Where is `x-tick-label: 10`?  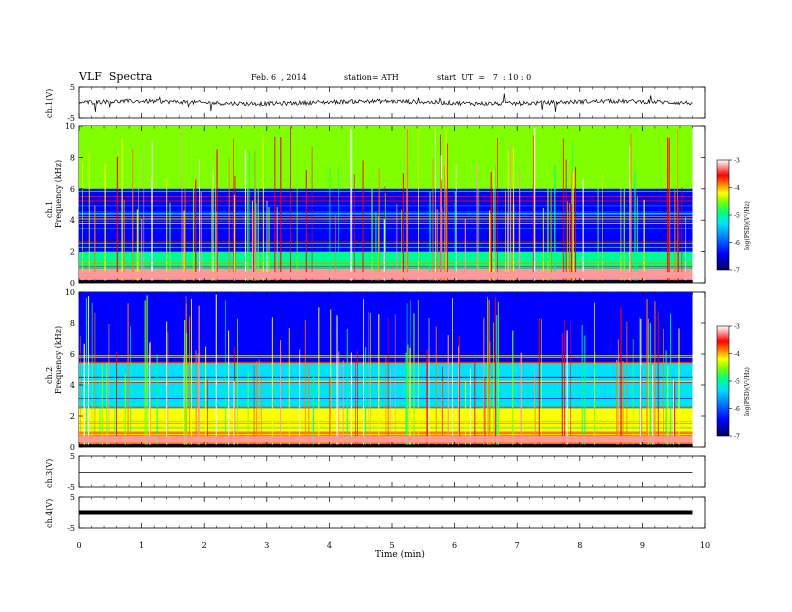
x-tick-label: 10 is located at coordinates (705, 545).